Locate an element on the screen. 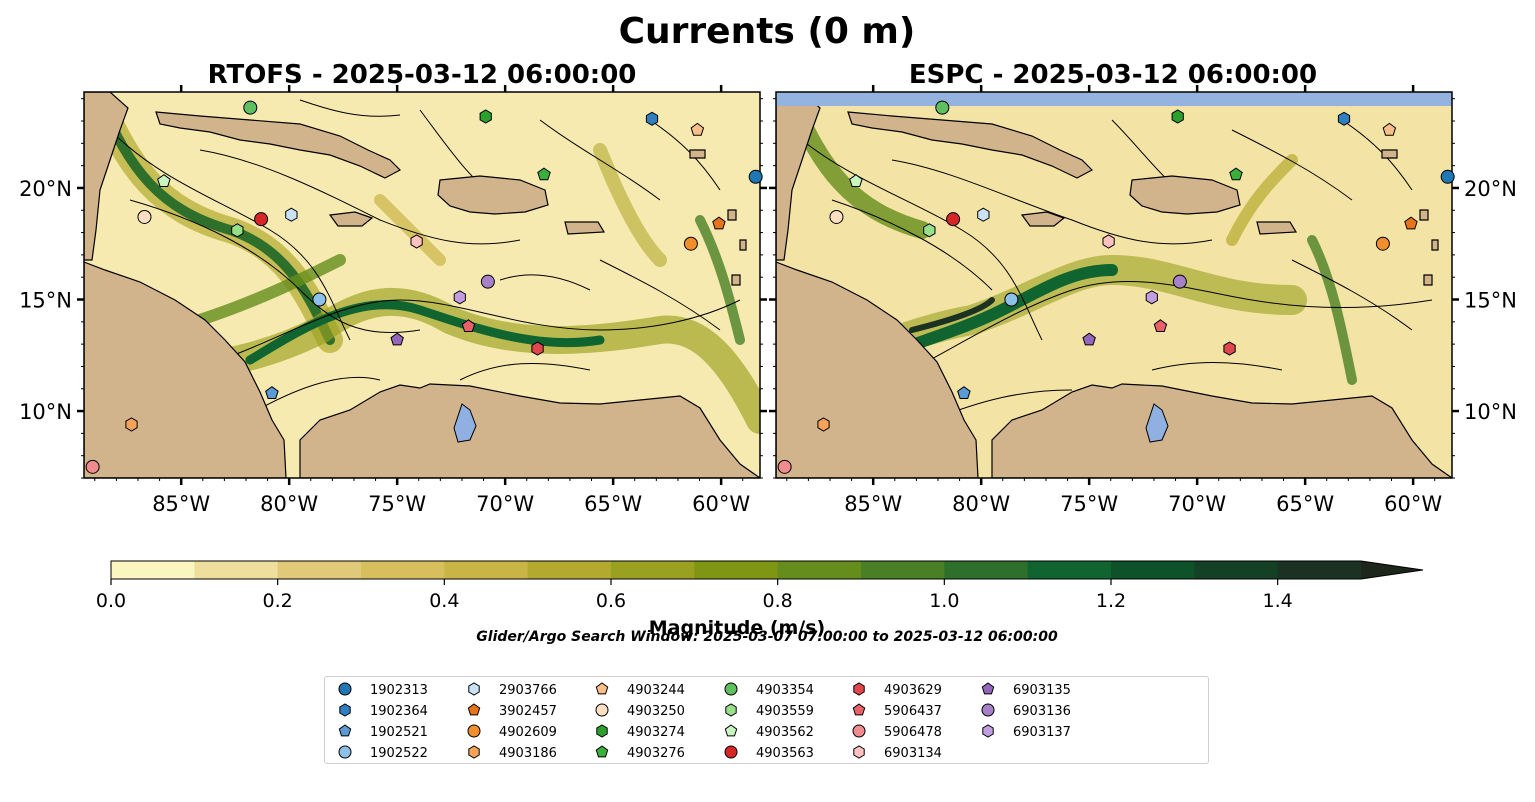 The height and width of the screenshot is (802, 1535). nodata-strip is located at coordinates (1114, 99).